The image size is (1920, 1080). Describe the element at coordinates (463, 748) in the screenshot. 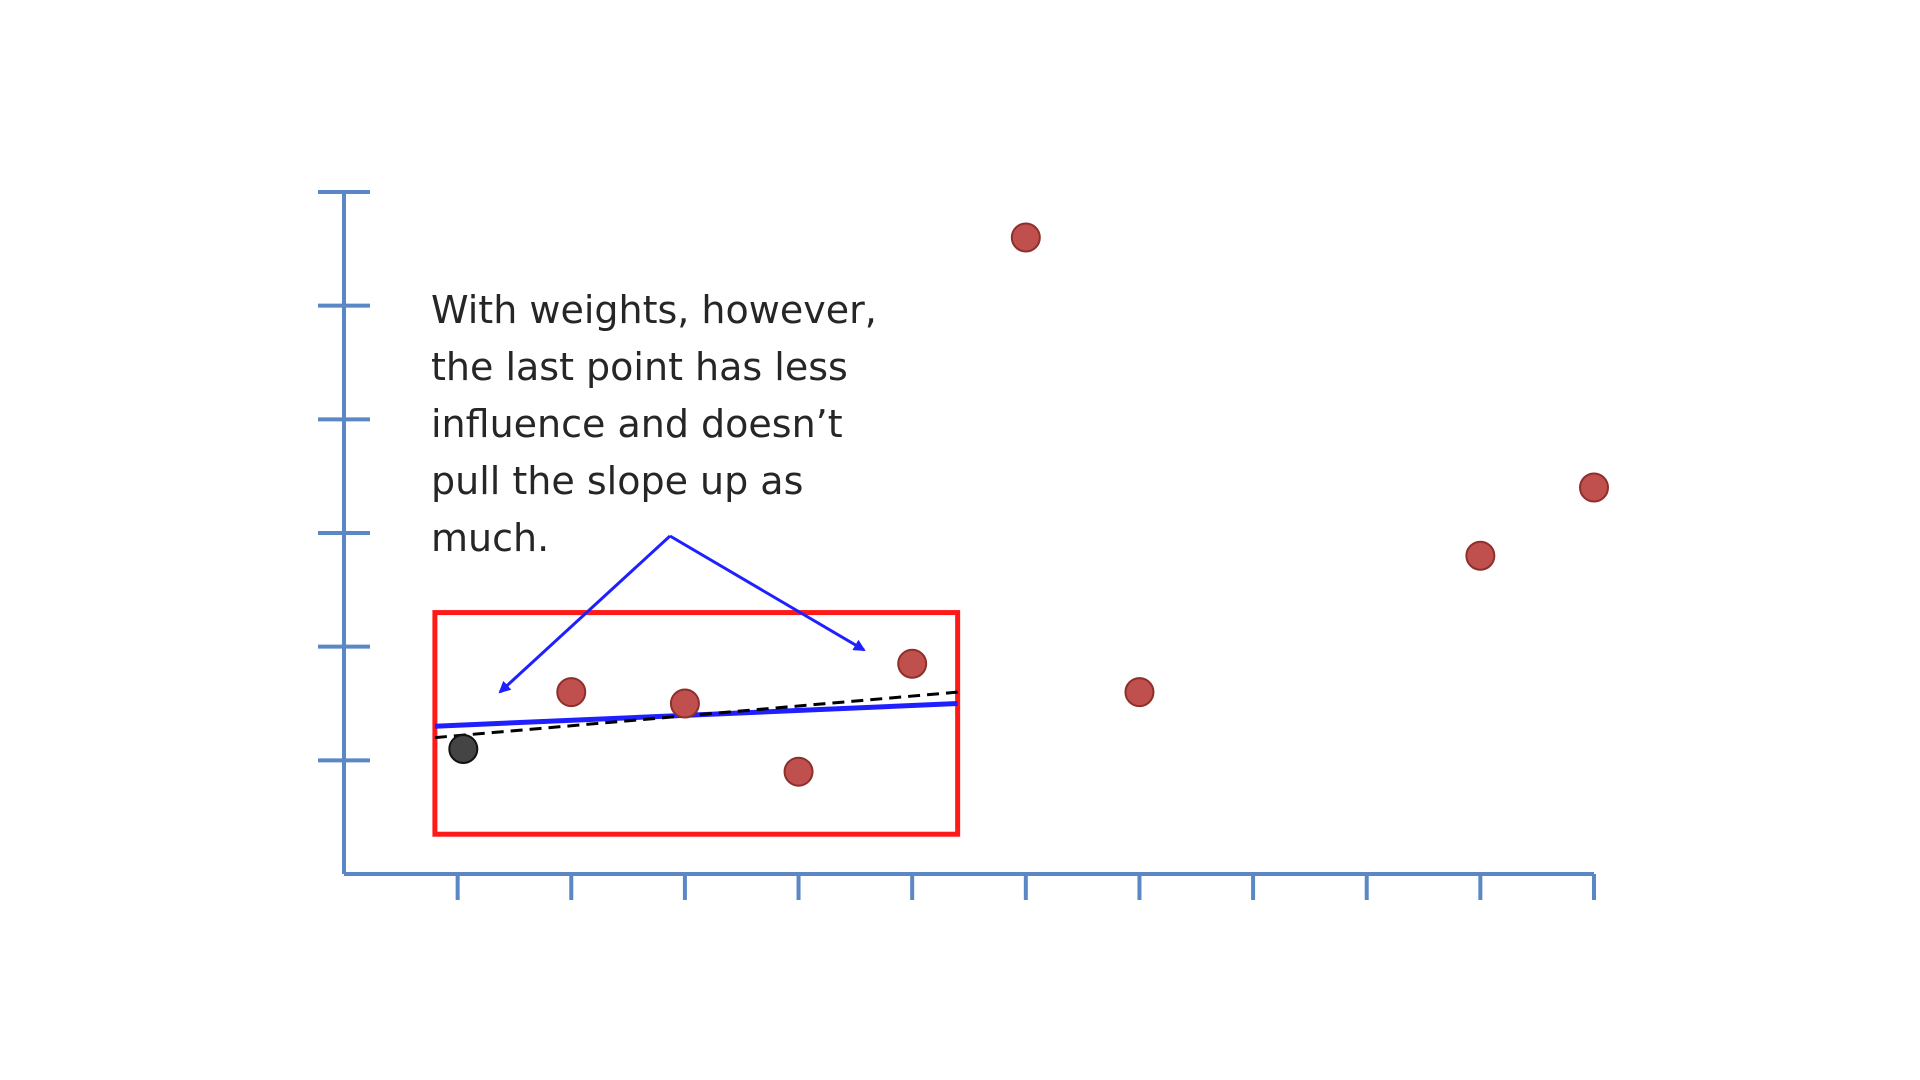

I see `weighted-data-point` at that location.